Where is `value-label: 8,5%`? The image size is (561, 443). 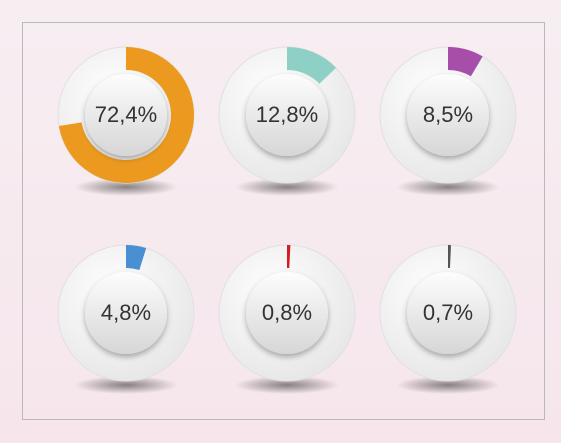
value-label: 8,5% is located at coordinates (448, 114).